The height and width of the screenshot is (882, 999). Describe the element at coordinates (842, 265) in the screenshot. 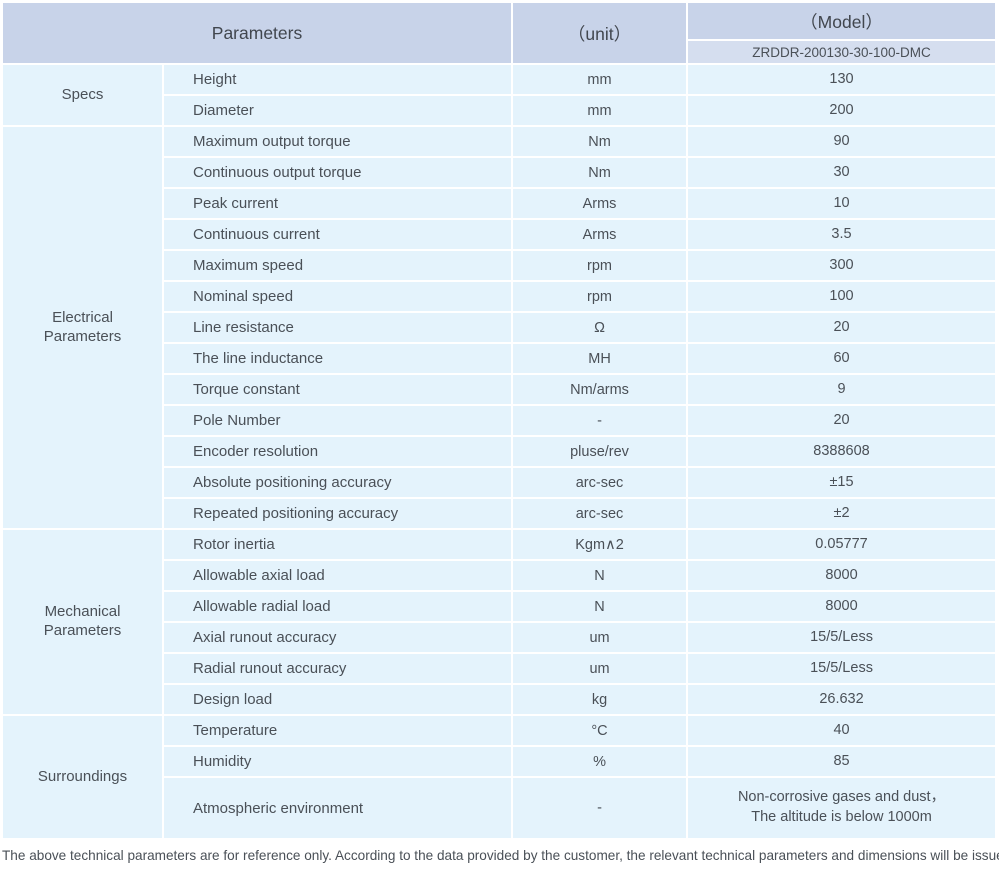

I see `value-cell: 300` at that location.